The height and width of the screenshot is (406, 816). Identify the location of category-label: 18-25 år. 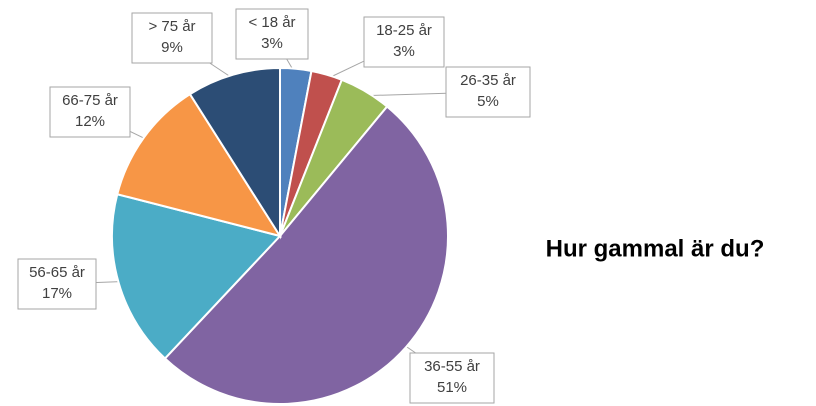
(404, 30).